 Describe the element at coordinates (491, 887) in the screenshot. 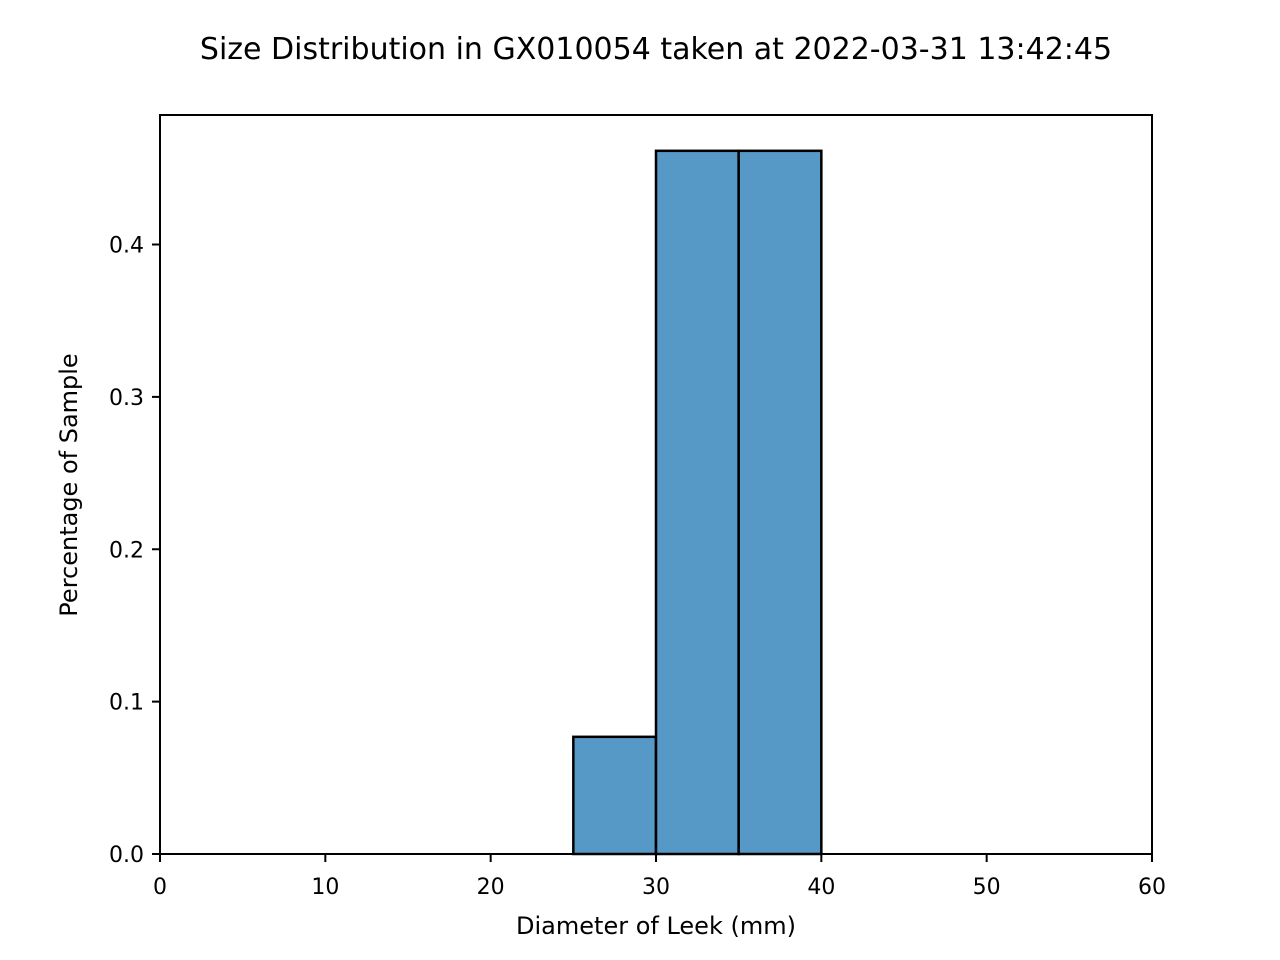

I see `x-tick-label-2: 20` at that location.